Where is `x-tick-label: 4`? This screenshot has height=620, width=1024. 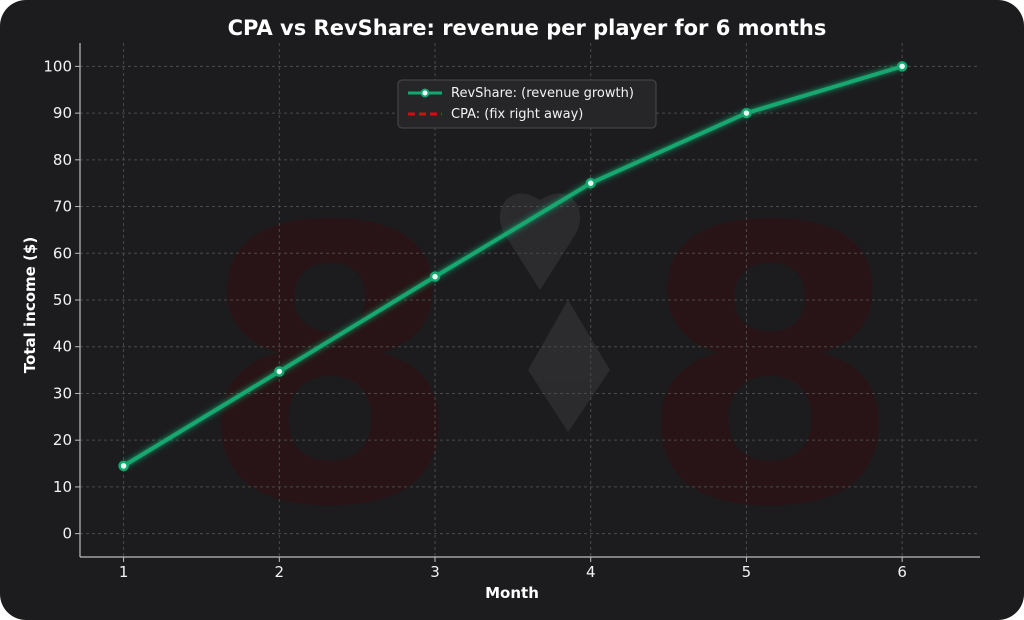
x-tick-label: 4 is located at coordinates (591, 572).